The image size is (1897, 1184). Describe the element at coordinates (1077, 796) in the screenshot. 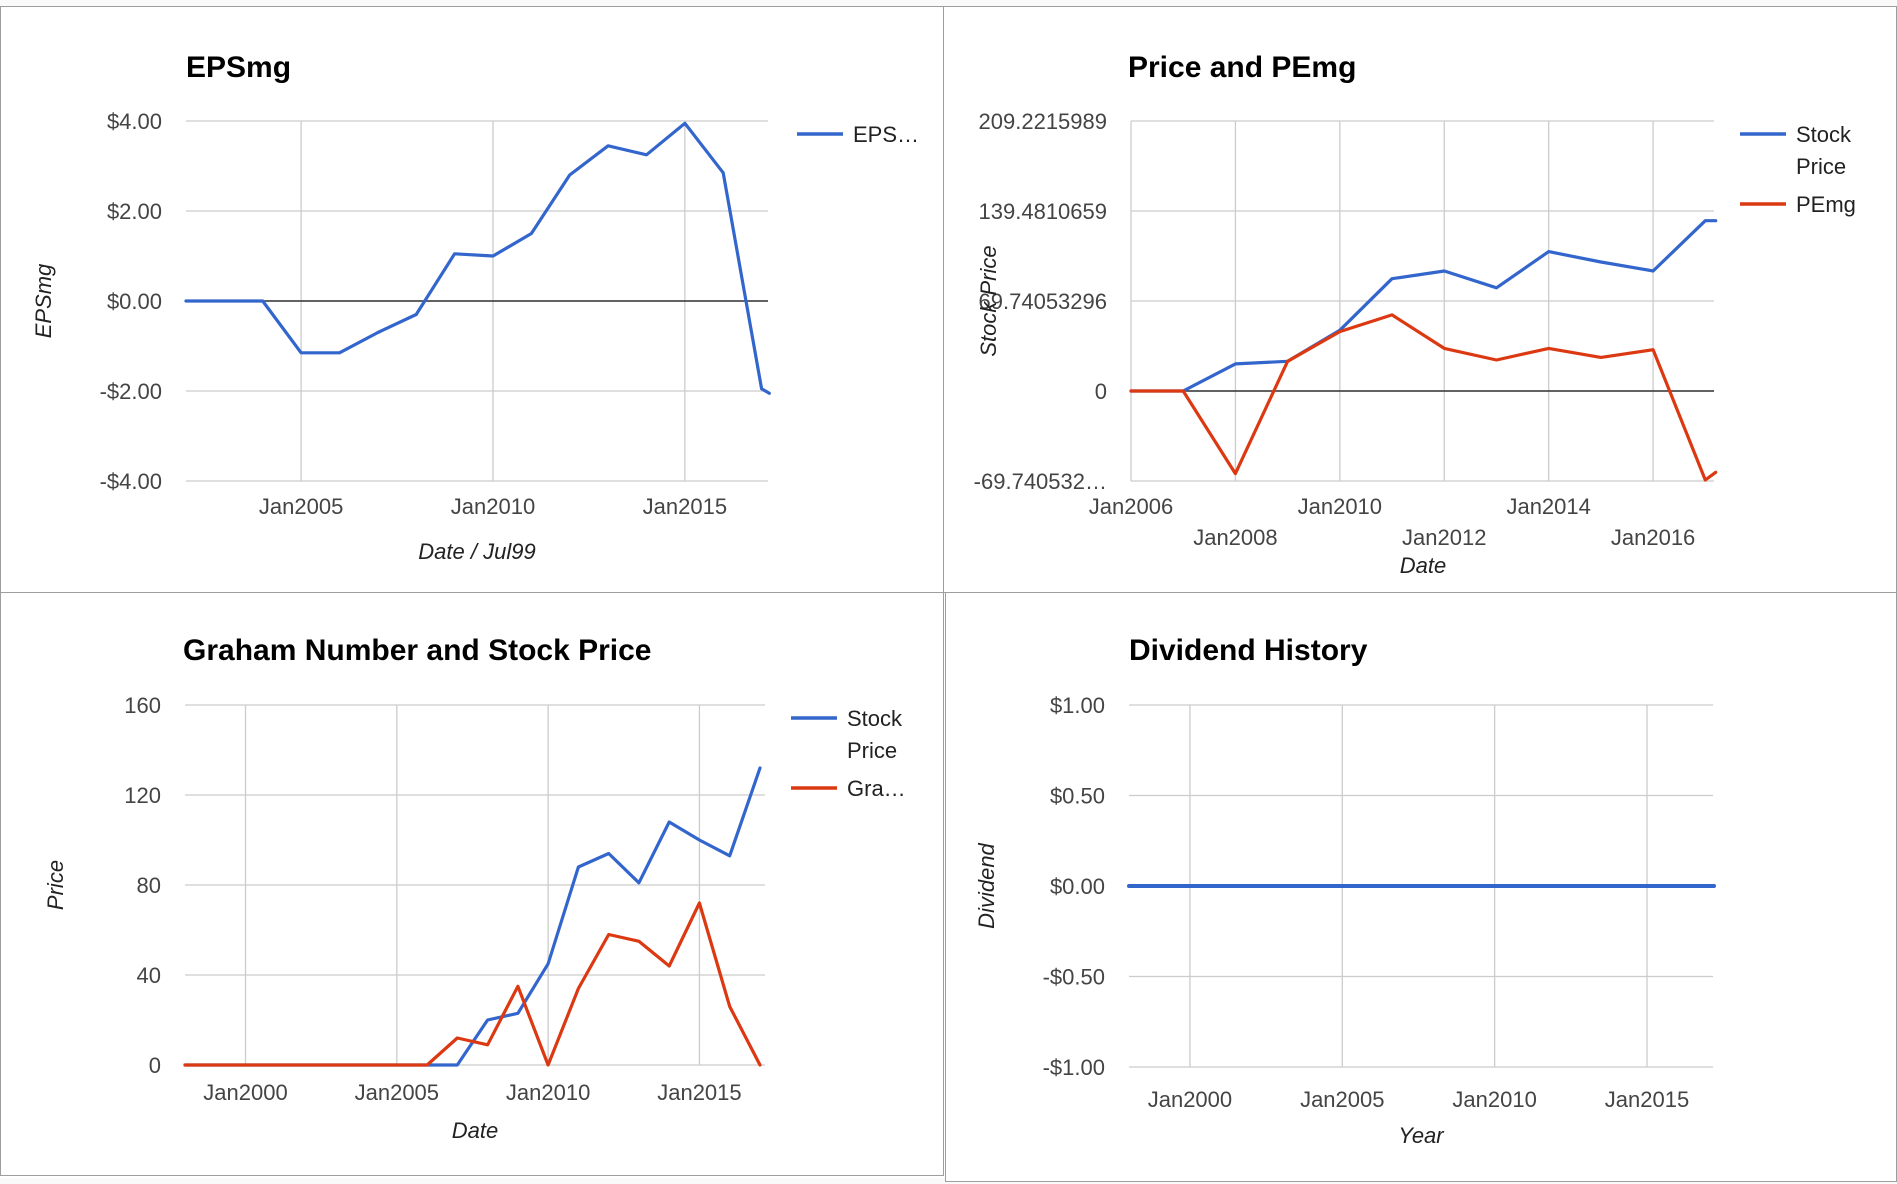

I see `y-tick-label: $0.50` at that location.